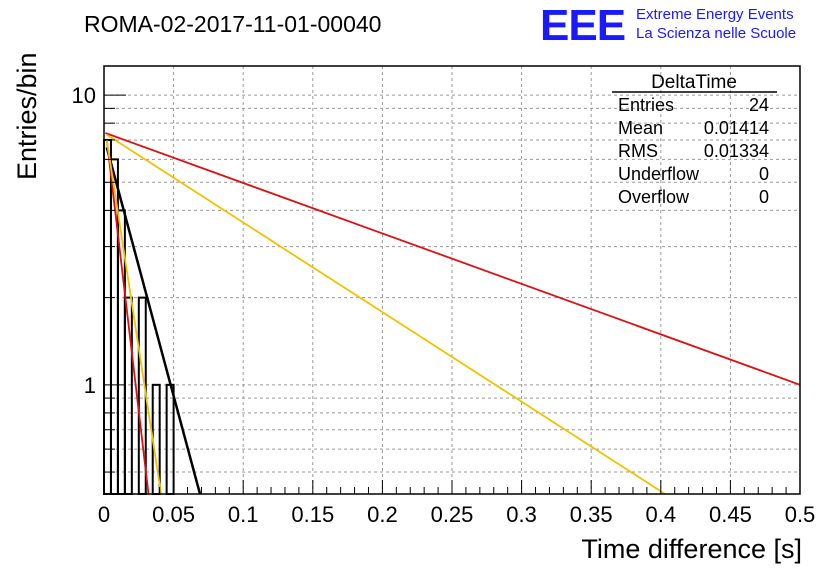  Describe the element at coordinates (646, 105) in the screenshot. I see `stats-label-entries: Entries` at that location.